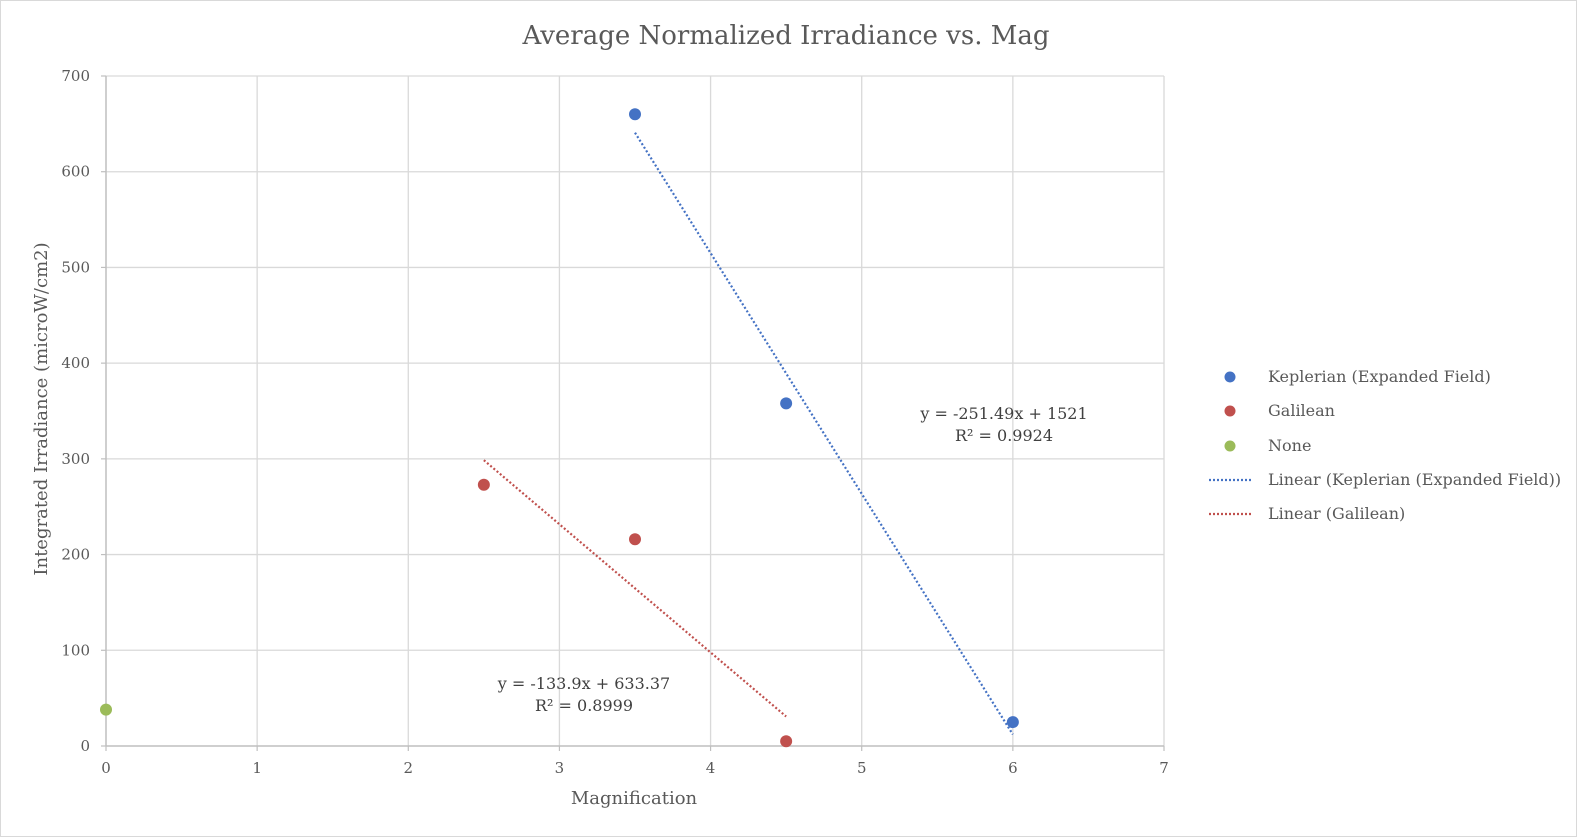 The image size is (1577, 838). Describe the element at coordinates (584, 705) in the screenshot. I see `galilean-r2-label: R² = 0.8999` at that location.